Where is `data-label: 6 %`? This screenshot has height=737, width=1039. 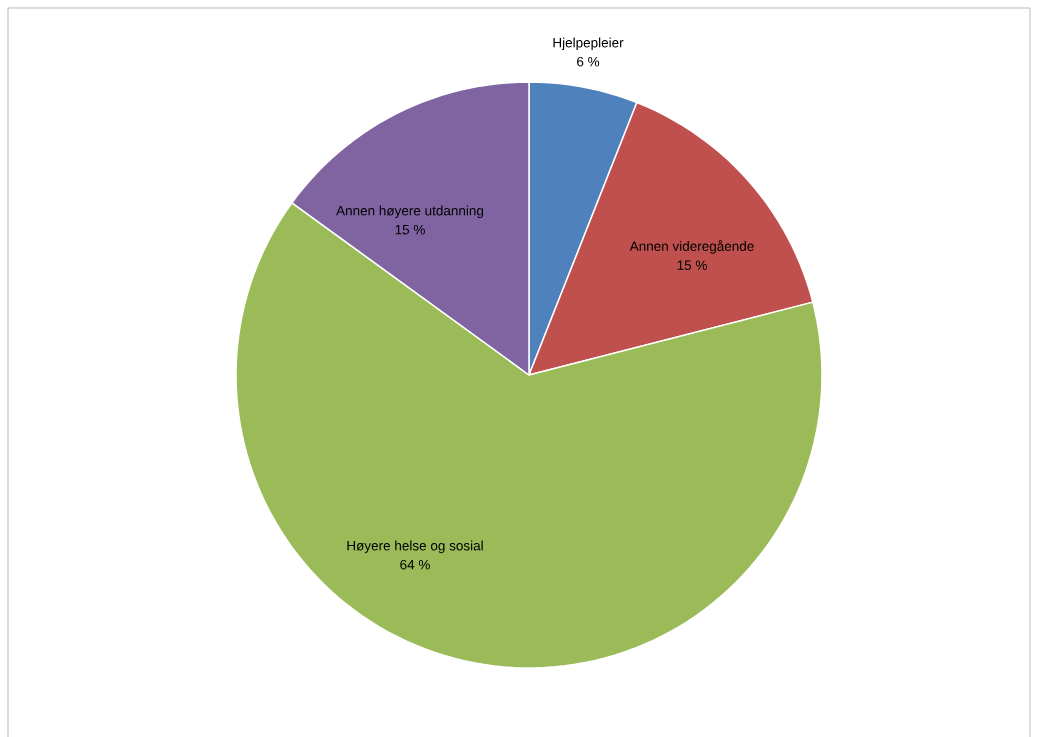 data-label: 6 % is located at coordinates (588, 61).